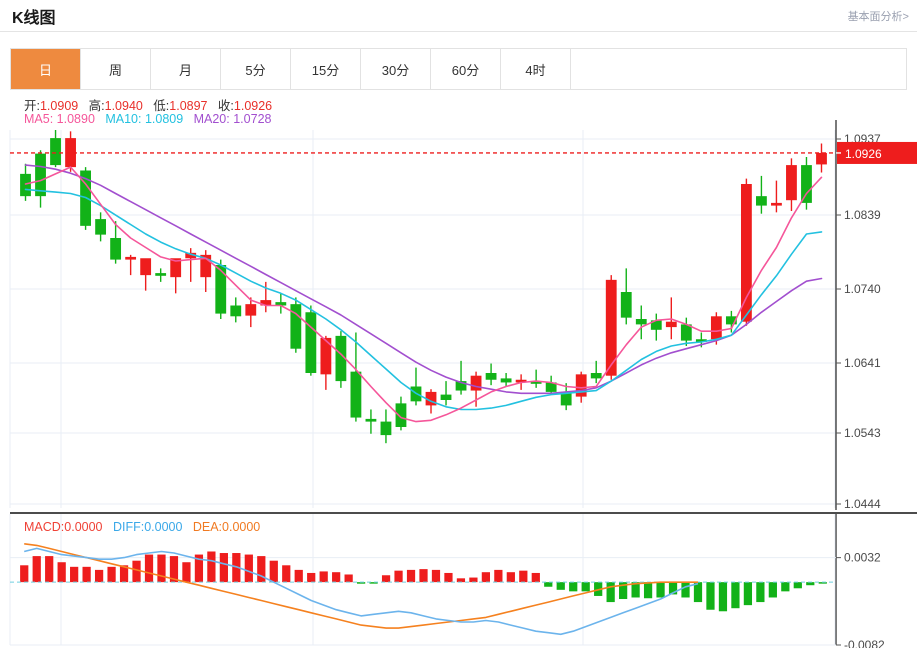 The width and height of the screenshot is (917, 648). Describe the element at coordinates (252, 119) in the screenshot. I see `ma20-value: 1.0728` at that location.